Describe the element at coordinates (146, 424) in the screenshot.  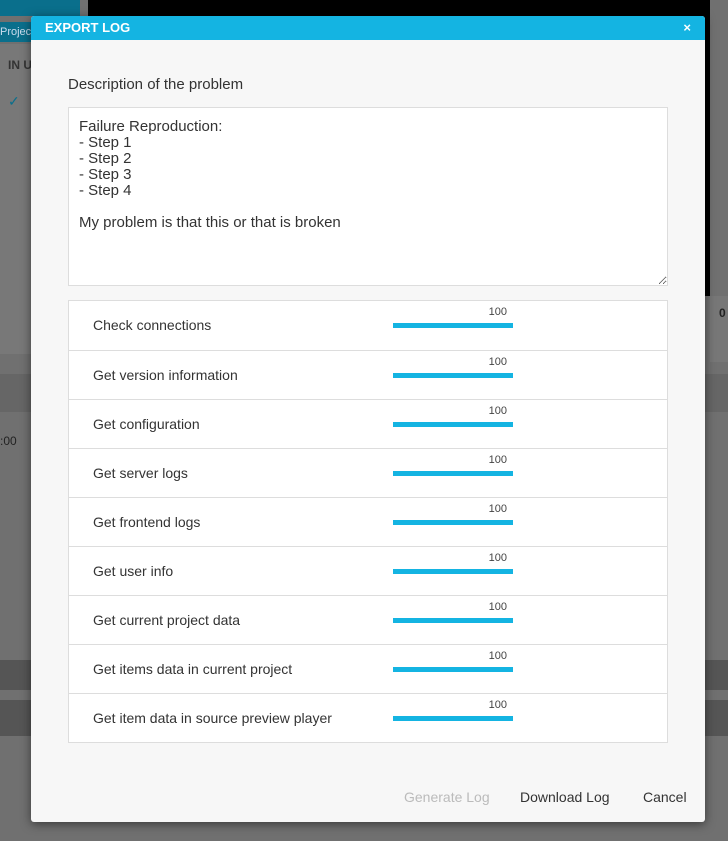
I see `step-label: Get configuration` at that location.